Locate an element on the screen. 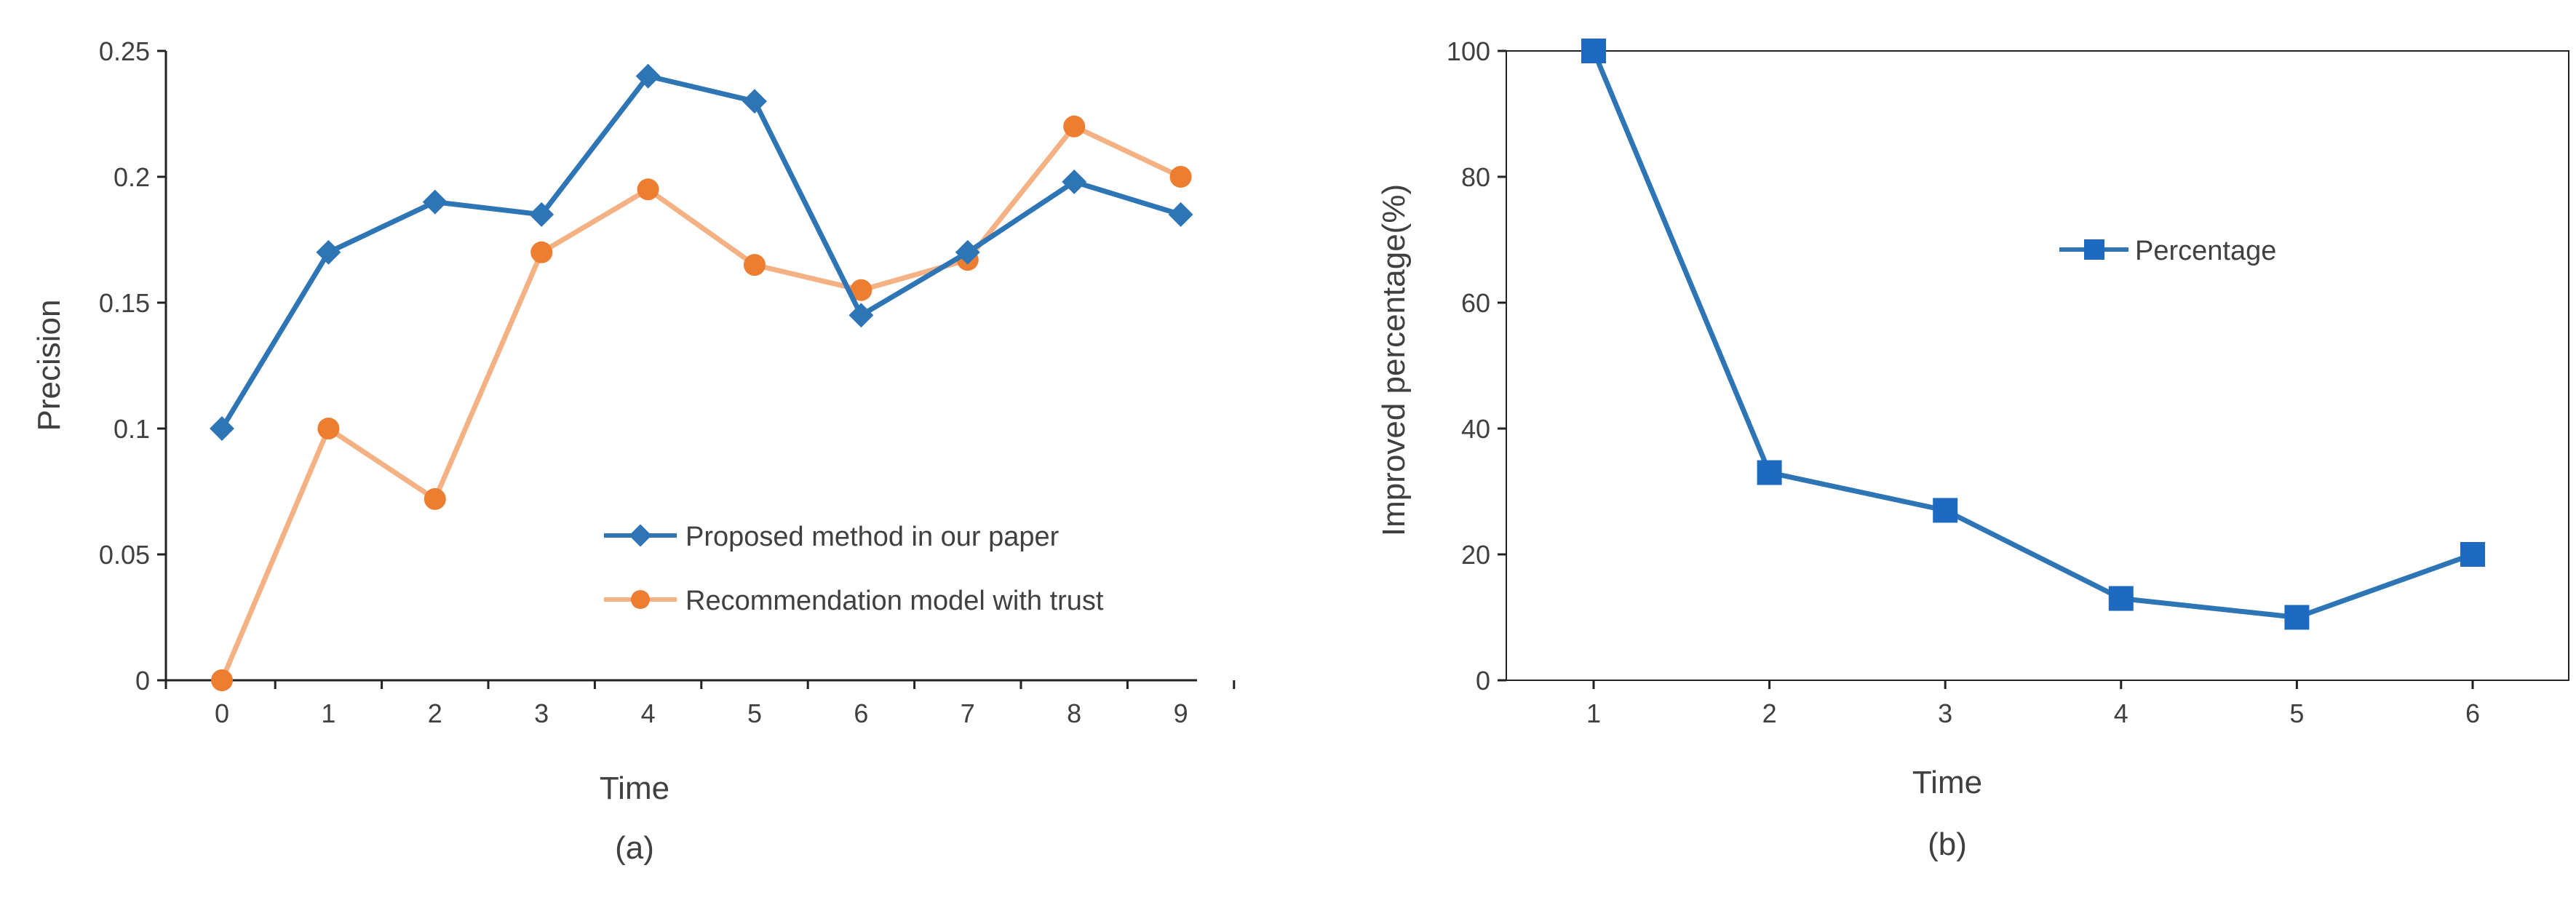 This screenshot has width=2576, height=900. legend-square-marker is located at coordinates (2094, 249).